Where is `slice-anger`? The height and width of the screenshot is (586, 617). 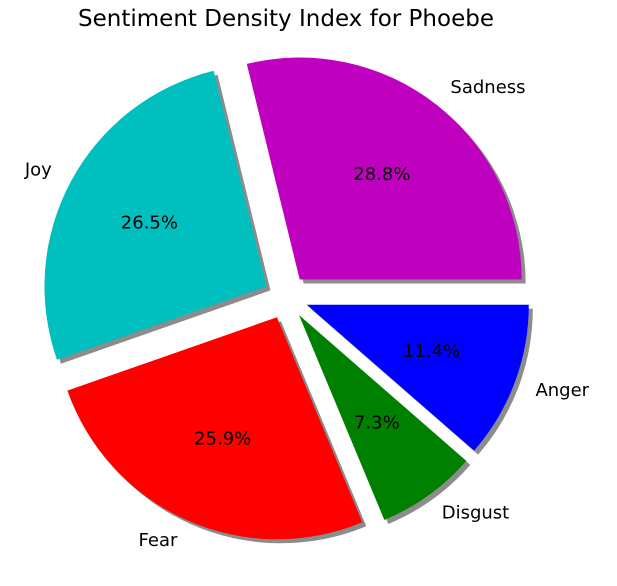 slice-anger is located at coordinates (417, 377).